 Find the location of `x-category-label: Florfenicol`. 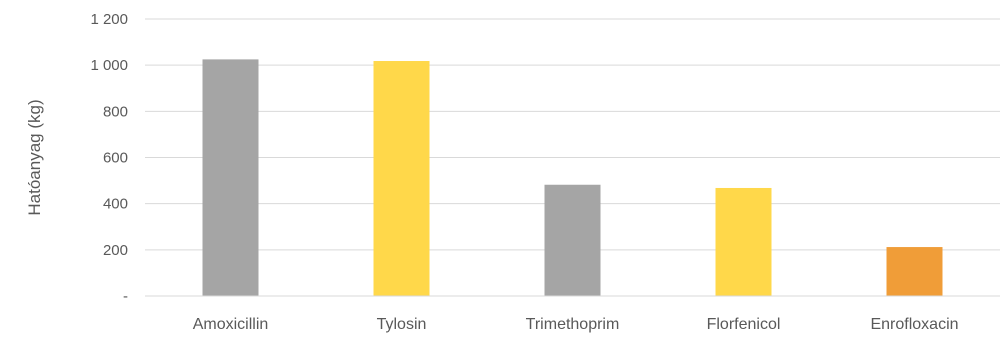

x-category-label: Florfenicol is located at coordinates (744, 324).